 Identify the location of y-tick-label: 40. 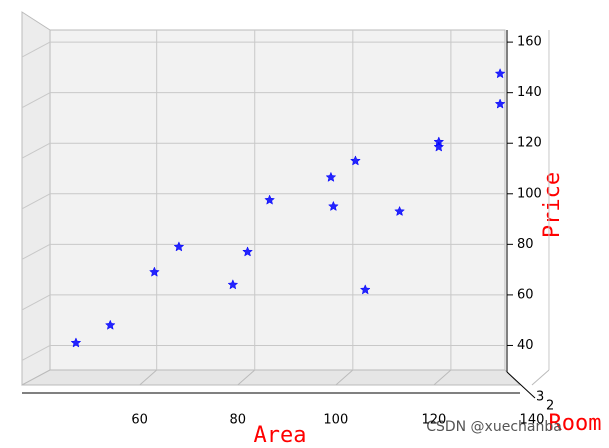
(525, 345).